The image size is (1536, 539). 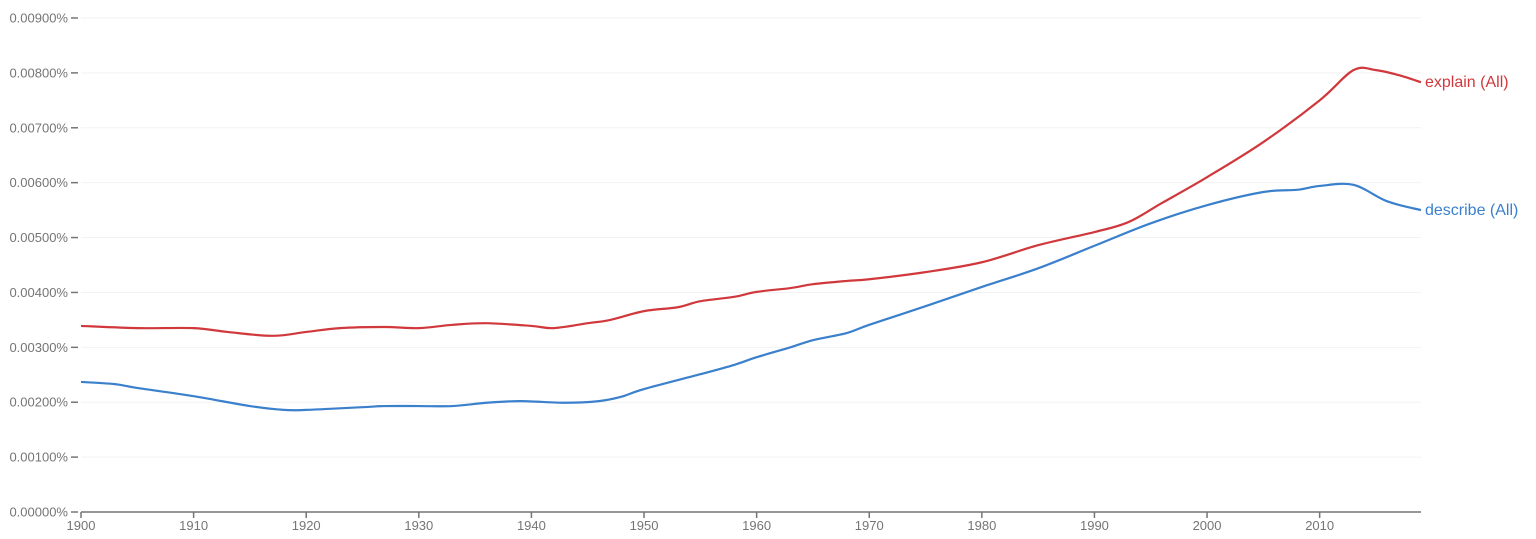 What do you see at coordinates (38, 512) in the screenshot?
I see `y-tick-label: 0.00000%` at bounding box center [38, 512].